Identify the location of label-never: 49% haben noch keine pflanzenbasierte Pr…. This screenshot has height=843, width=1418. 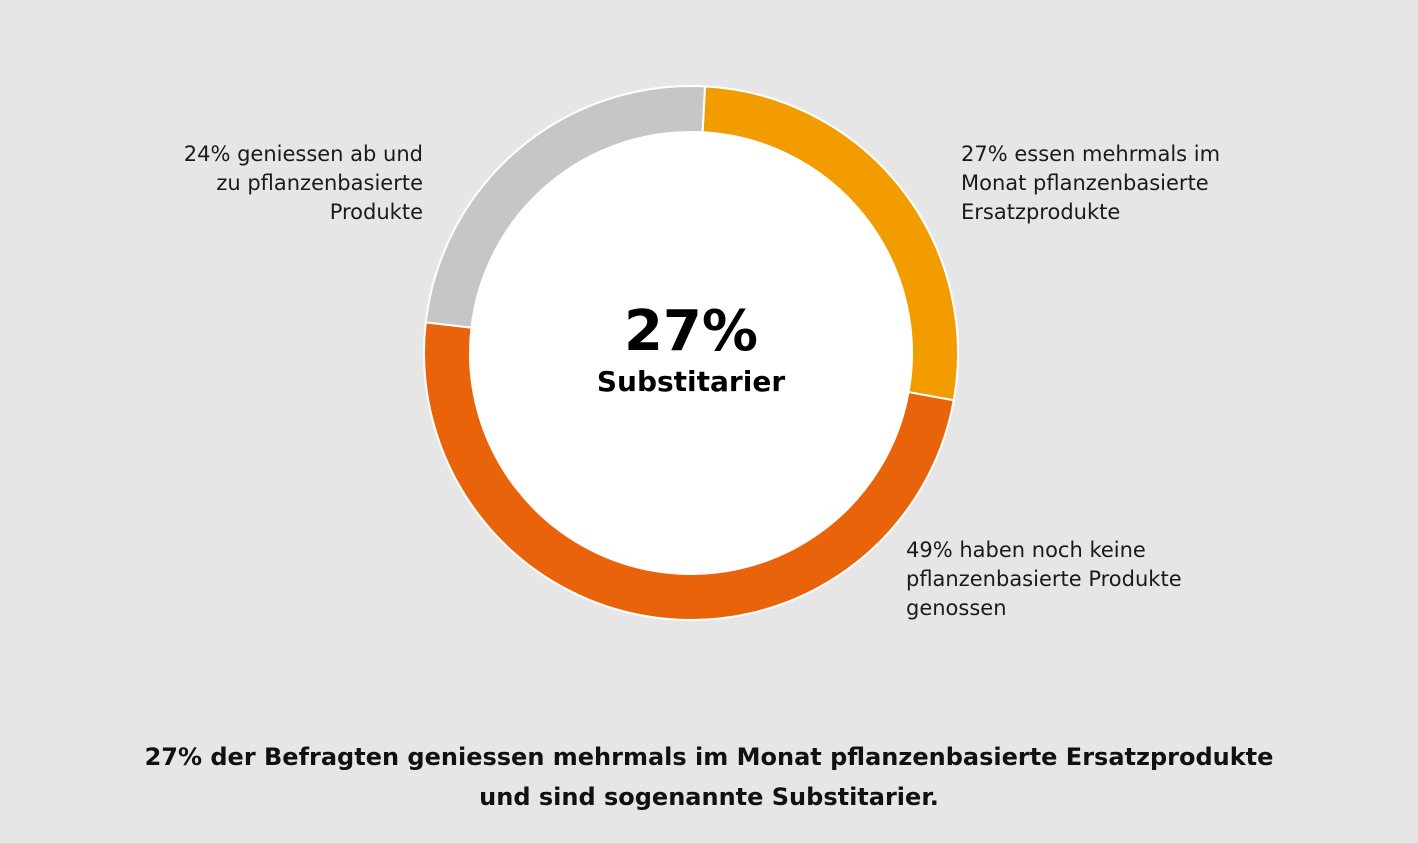
(1044, 579).